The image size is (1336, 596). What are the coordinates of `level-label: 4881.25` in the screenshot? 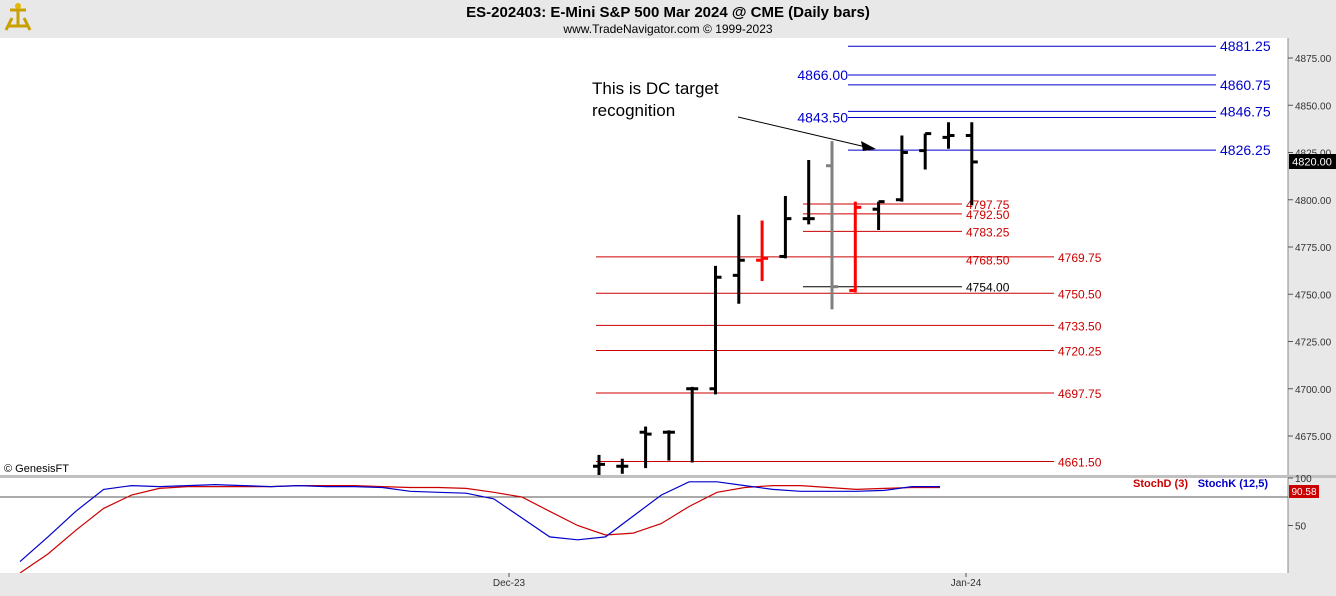 It's located at (1245, 46).